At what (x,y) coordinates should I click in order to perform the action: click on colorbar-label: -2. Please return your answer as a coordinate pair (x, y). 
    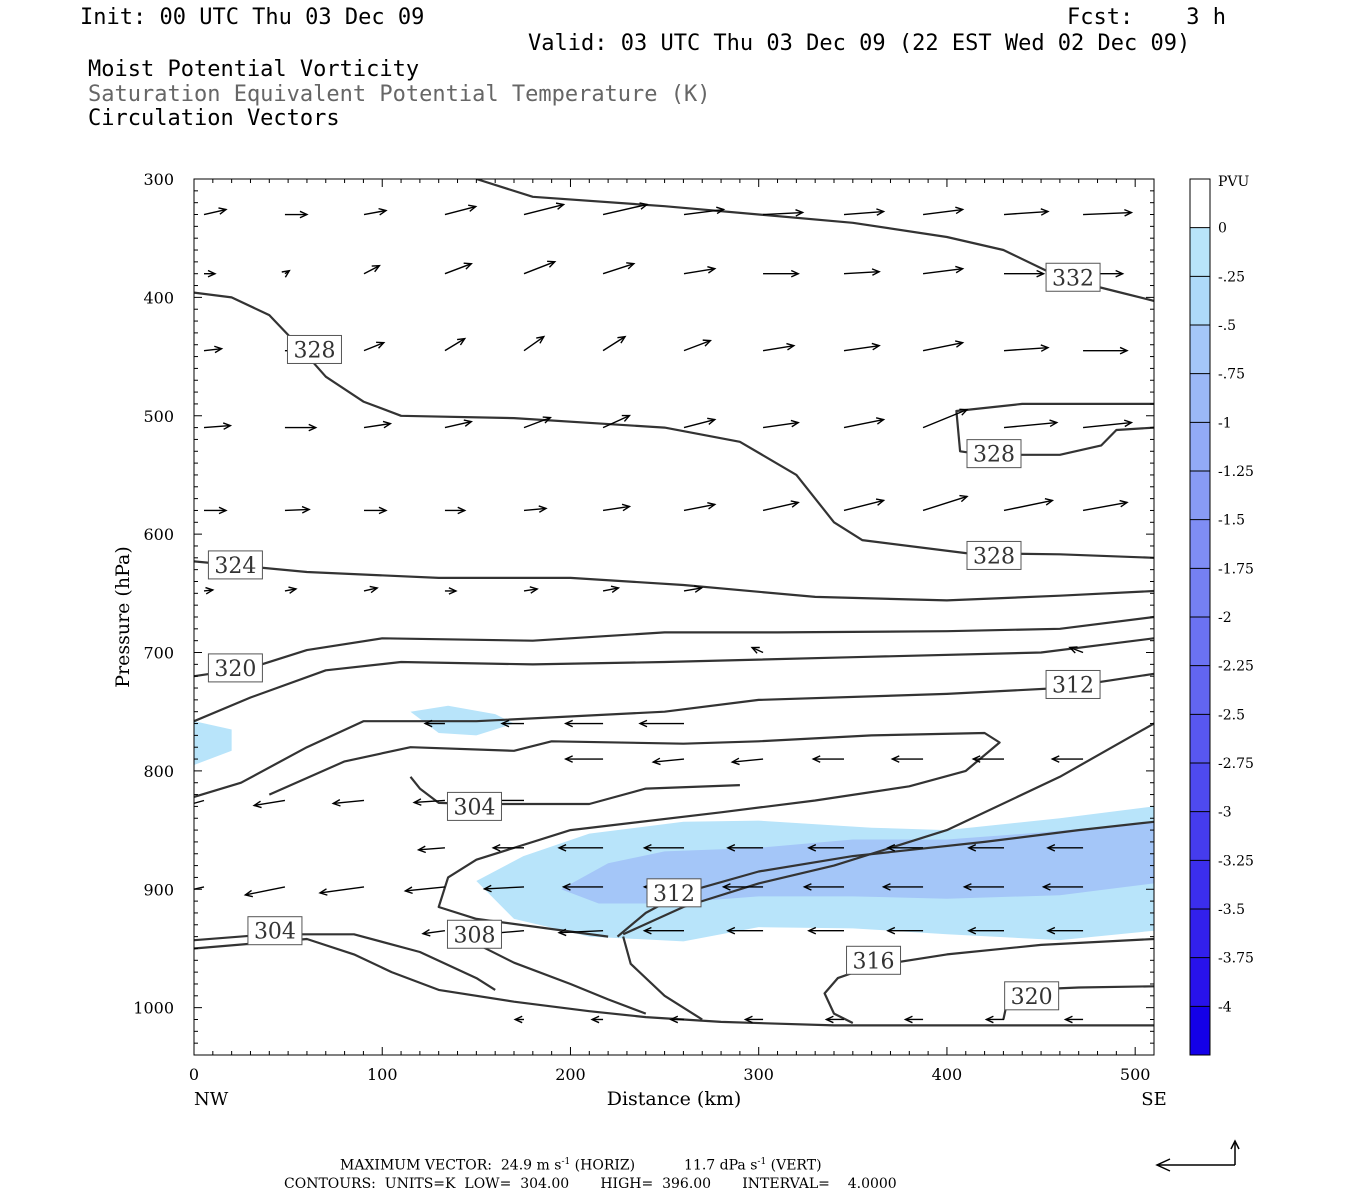
    Looking at the image, I should click on (1225, 618).